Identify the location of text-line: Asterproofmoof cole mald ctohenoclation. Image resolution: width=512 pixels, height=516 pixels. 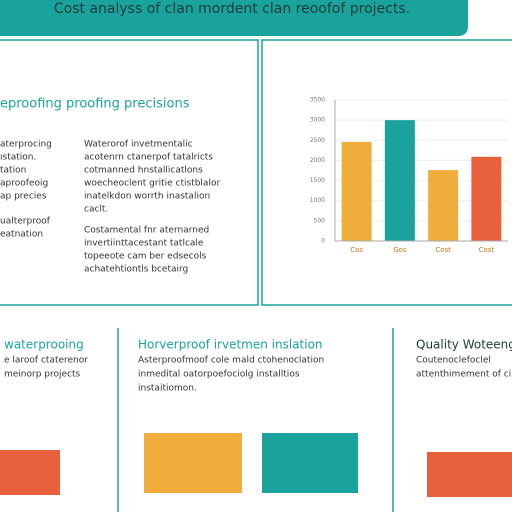
(231, 361).